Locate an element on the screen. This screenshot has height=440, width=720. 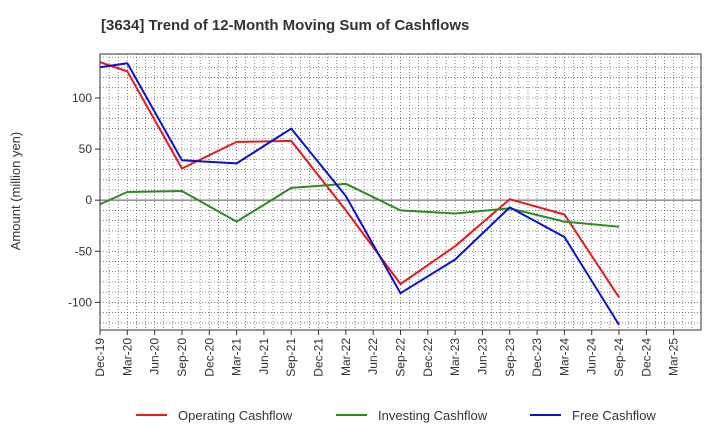
y-axis-ticks: -100 -50 0 50 100 is located at coordinates (84, 200).